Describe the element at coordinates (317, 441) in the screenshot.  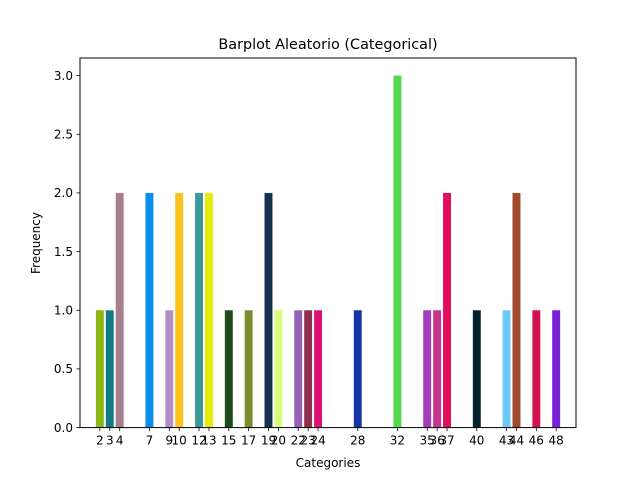
I see `x-tick-label-24: 24` at that location.